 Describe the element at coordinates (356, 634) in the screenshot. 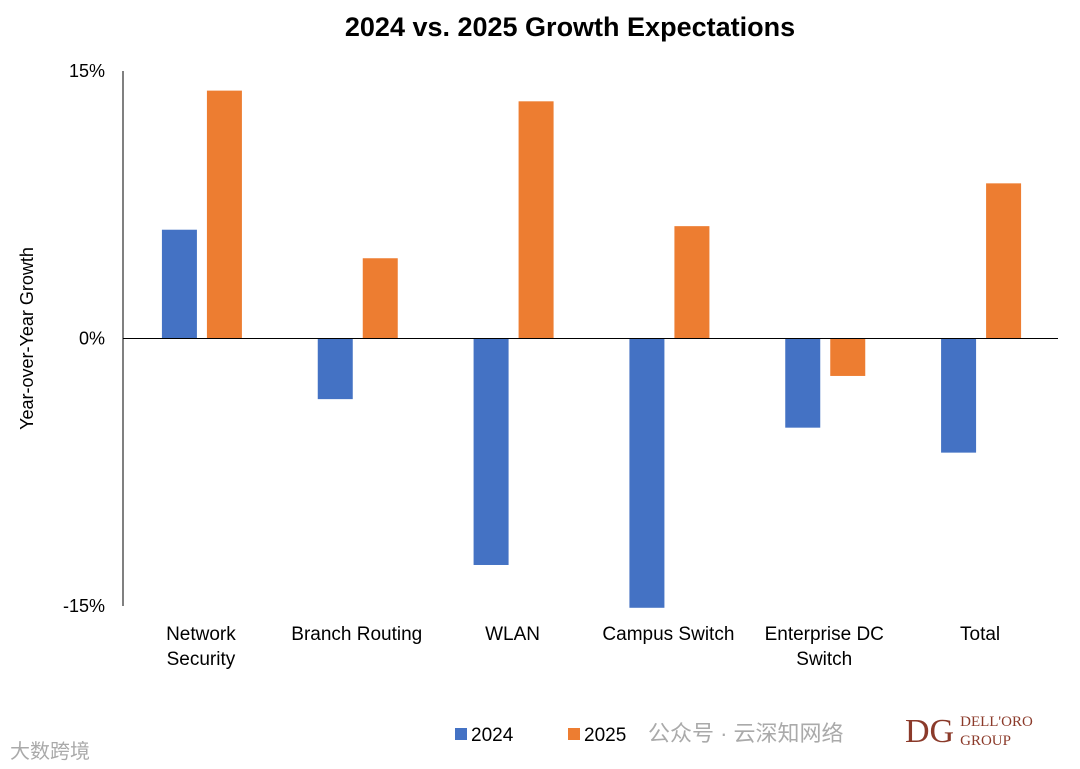

I see `x-tick-label: Branch Routing` at that location.